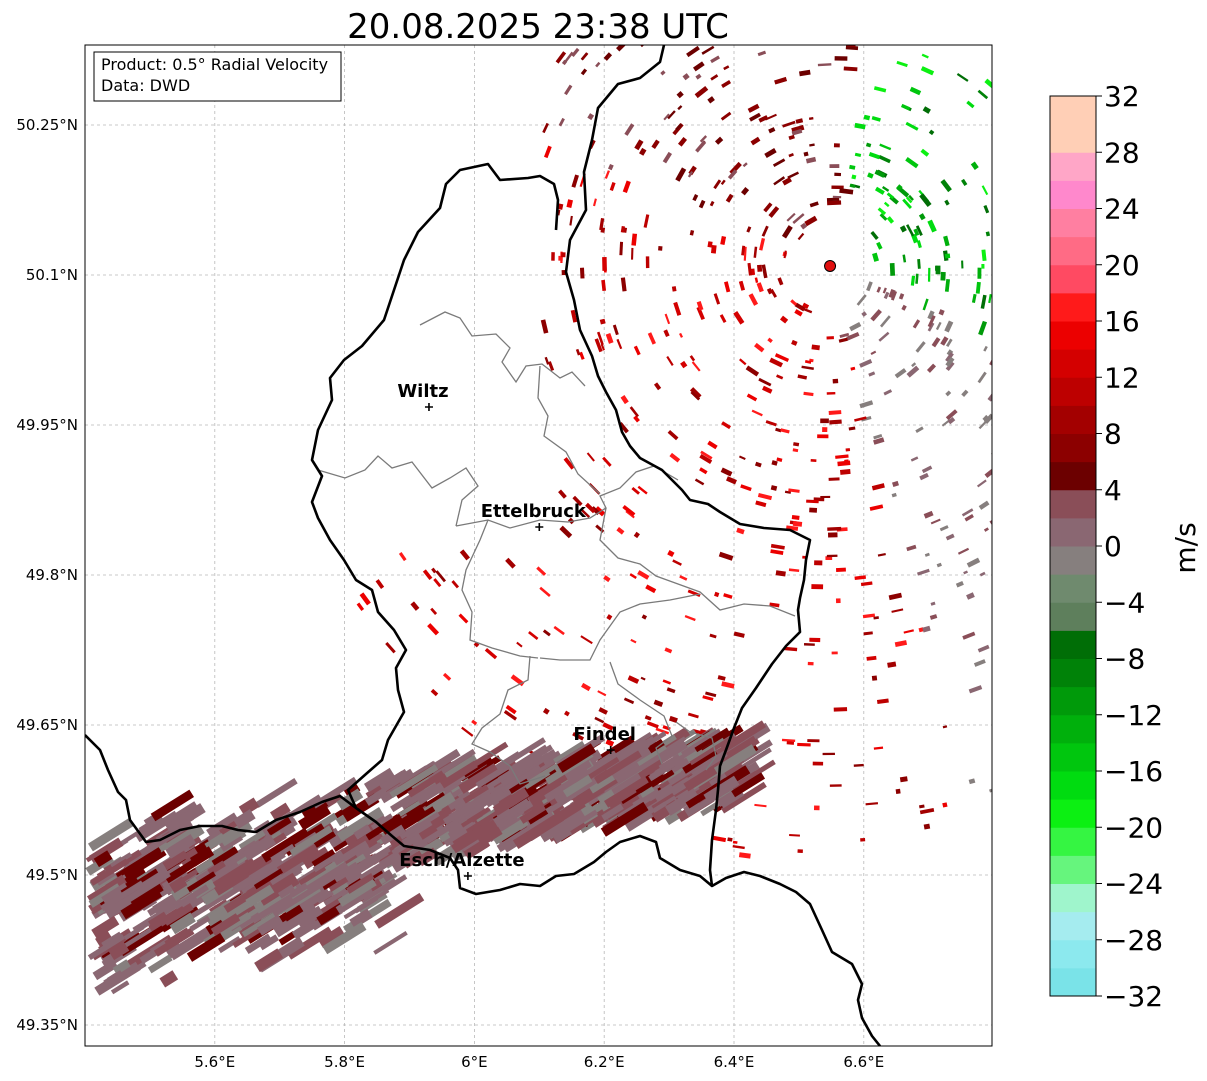  I want to click on x-axis-ticks: 5.6°E 5.8°E 6°E 6.2°E 6.4°E 6.6°E, so click(539, 1062).